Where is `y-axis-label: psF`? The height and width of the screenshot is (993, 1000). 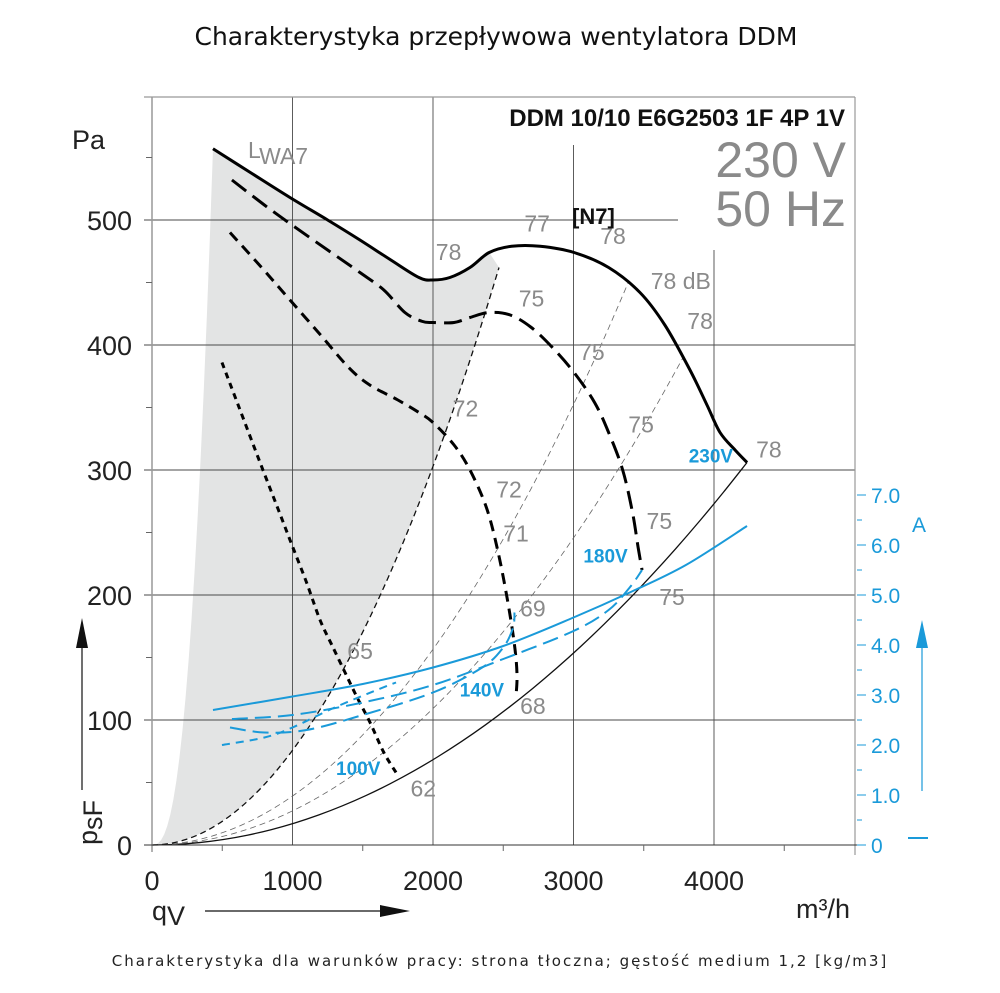
y-axis-label: psF is located at coordinates (90, 822).